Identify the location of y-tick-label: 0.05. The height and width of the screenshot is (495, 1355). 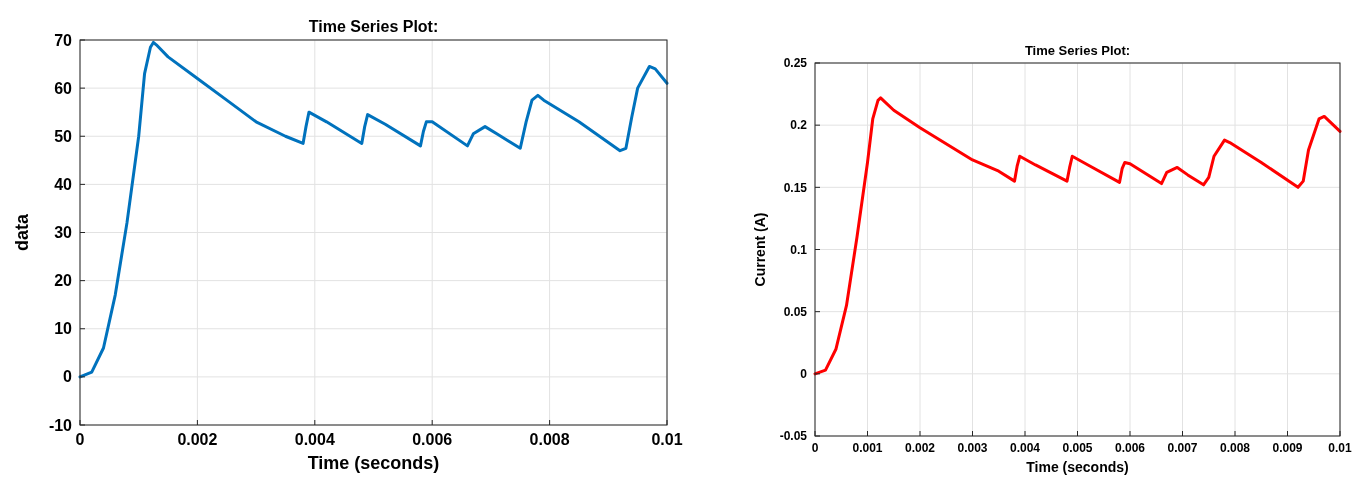
(795, 311).